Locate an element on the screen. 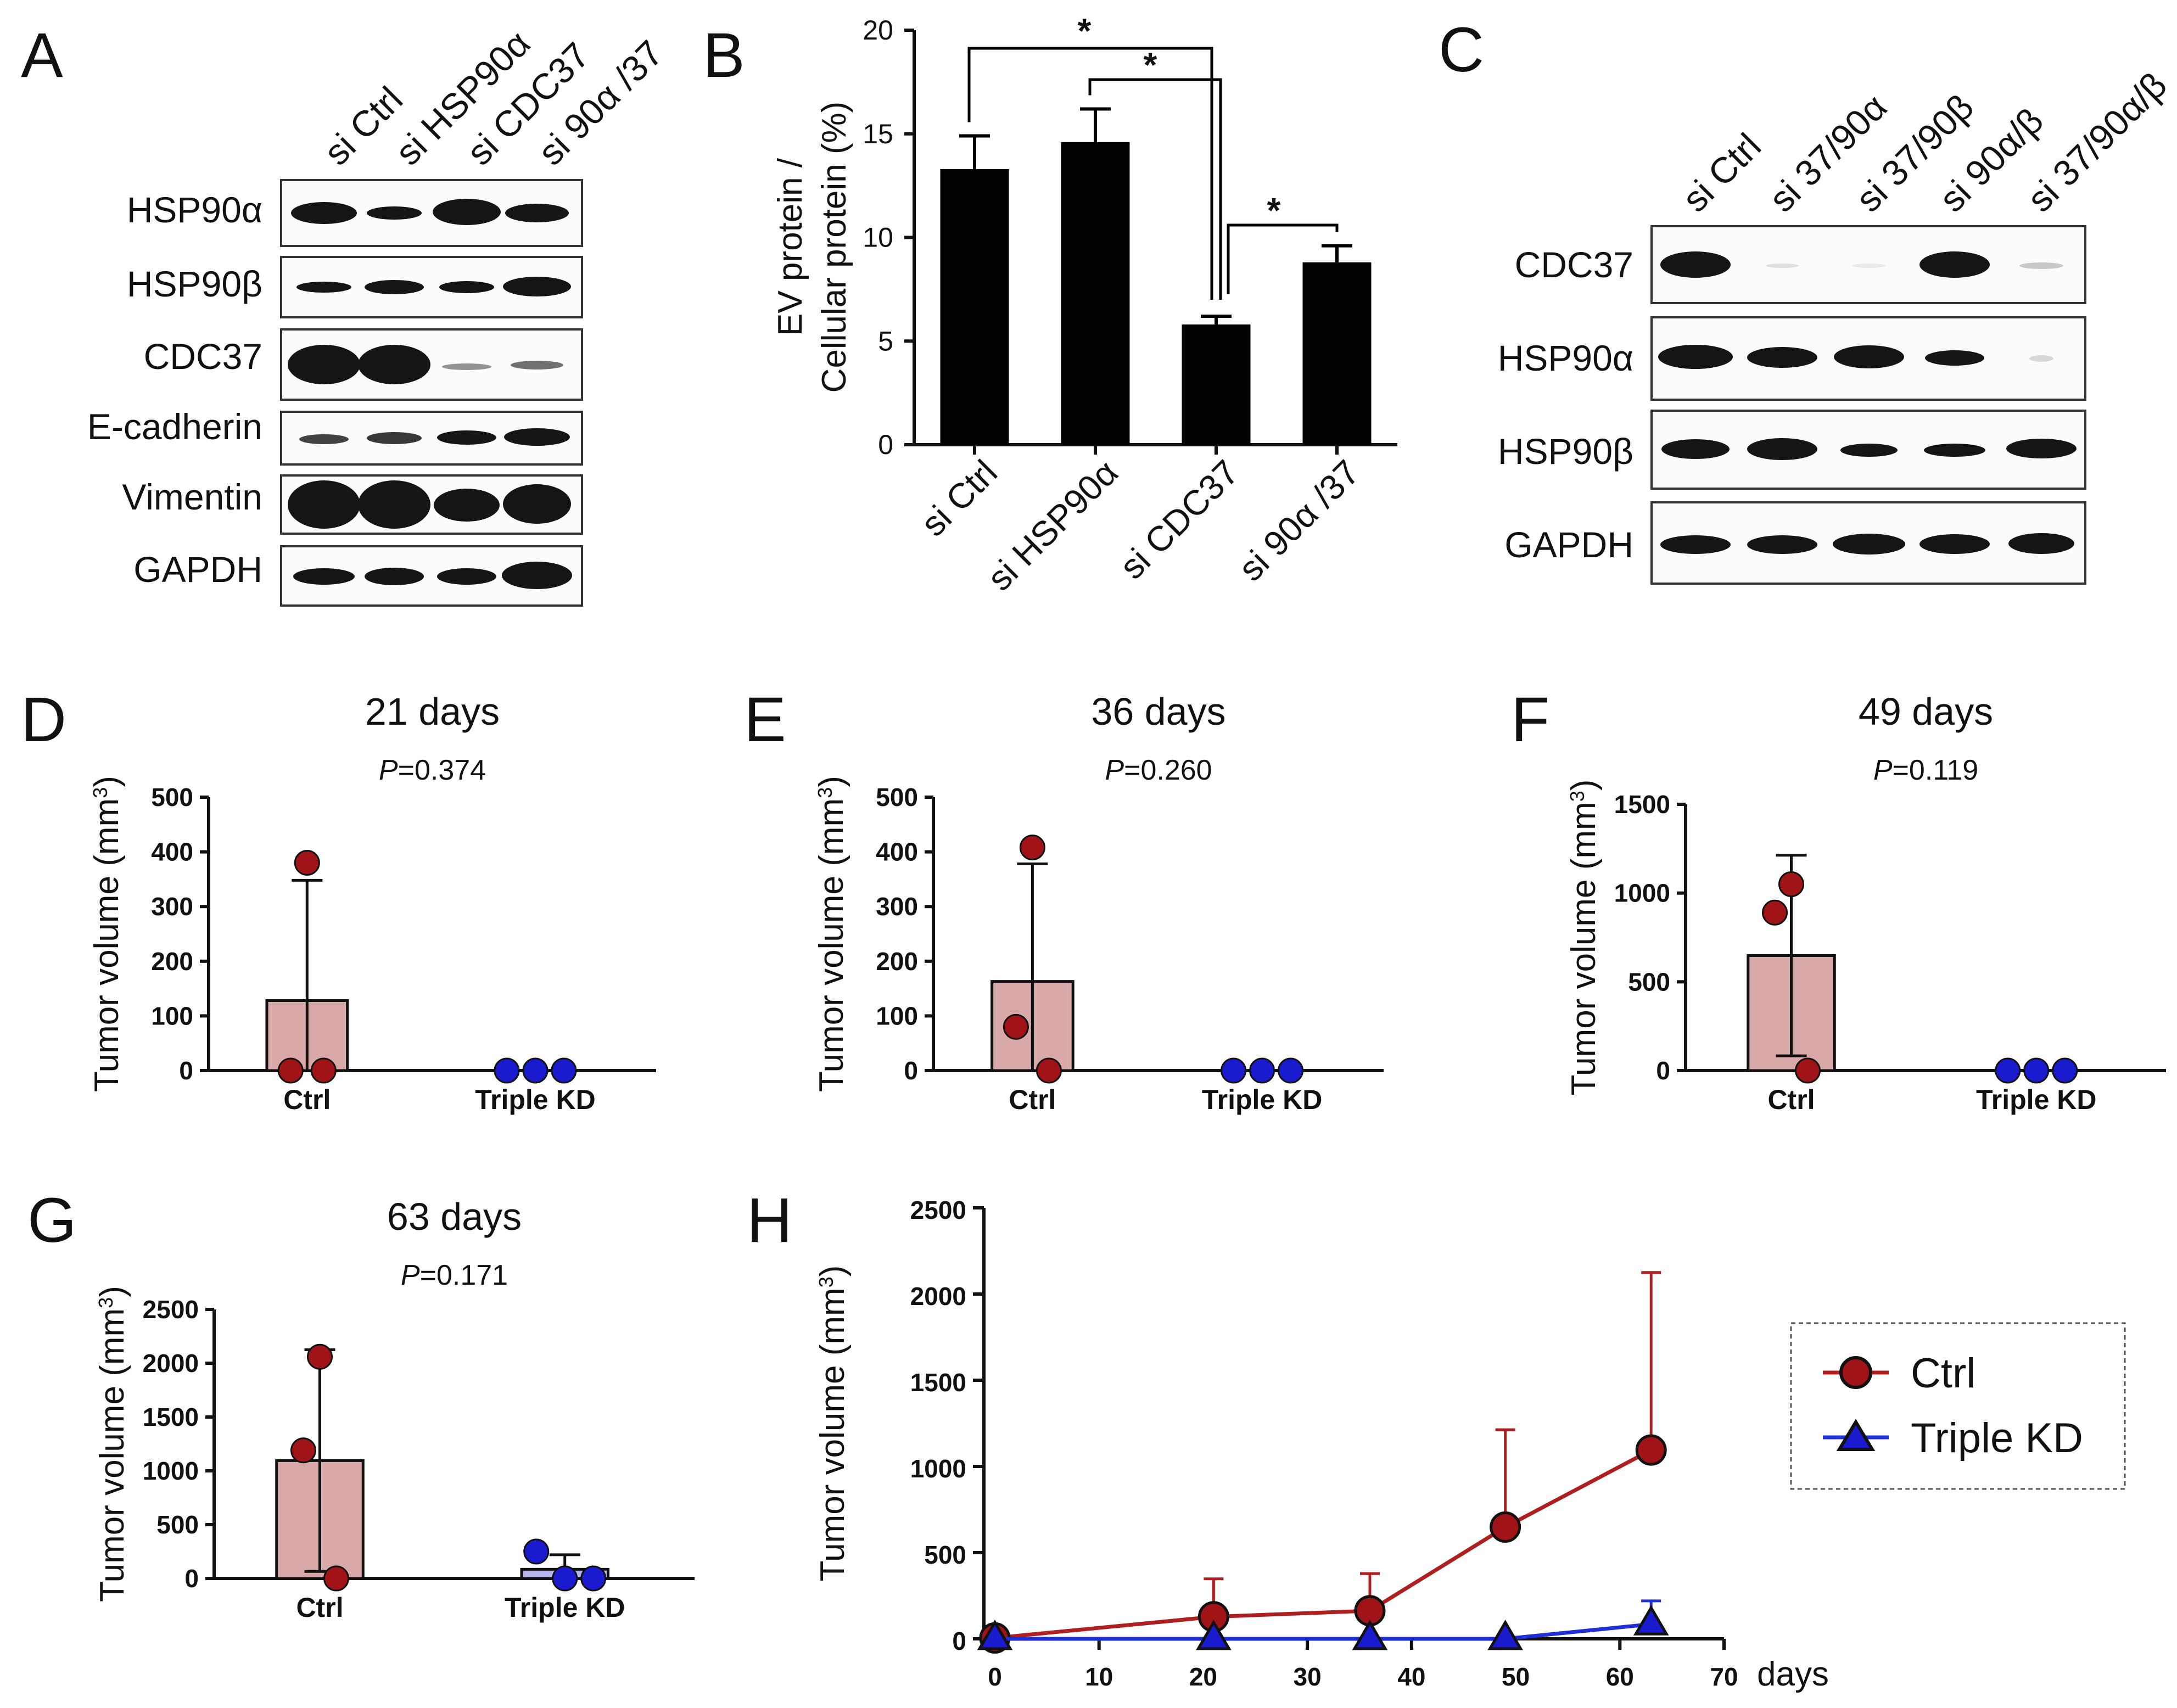 The height and width of the screenshot is (1708, 2177). protein-label: HSP90α is located at coordinates (194, 210).